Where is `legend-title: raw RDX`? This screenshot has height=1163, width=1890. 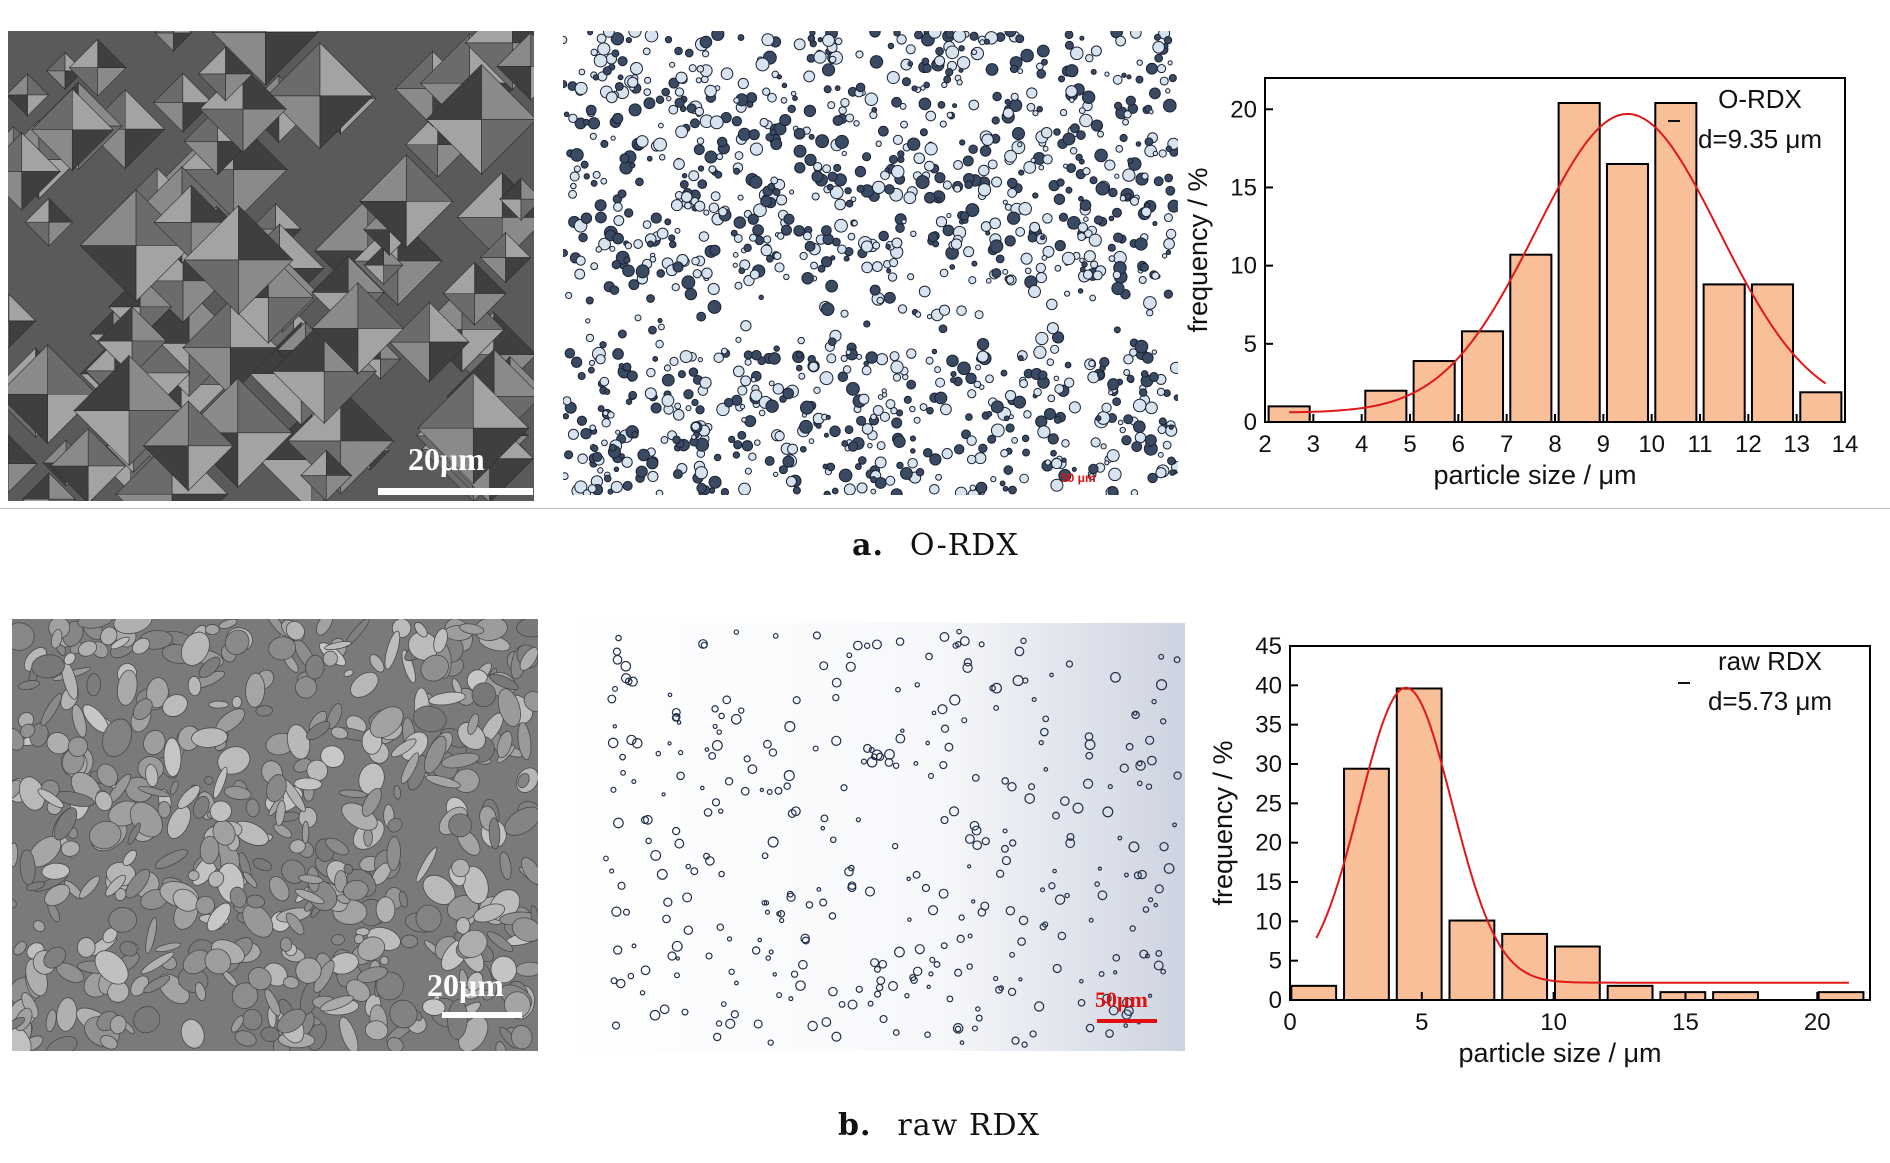
legend-title: raw RDX is located at coordinates (1770, 661).